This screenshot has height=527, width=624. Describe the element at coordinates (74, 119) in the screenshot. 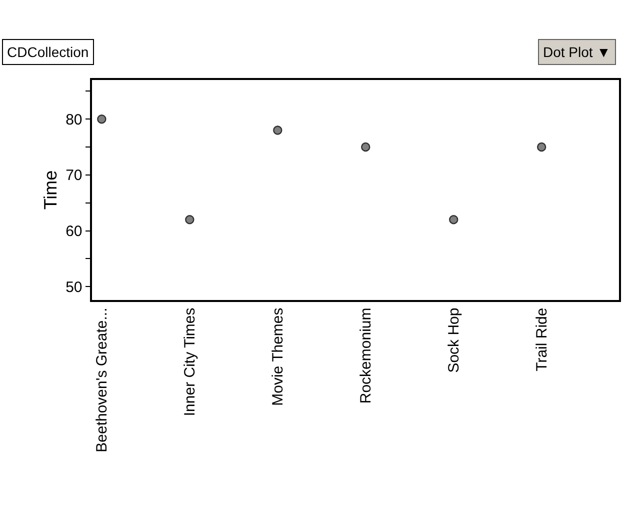

I see `y-tick-label: 80` at that location.